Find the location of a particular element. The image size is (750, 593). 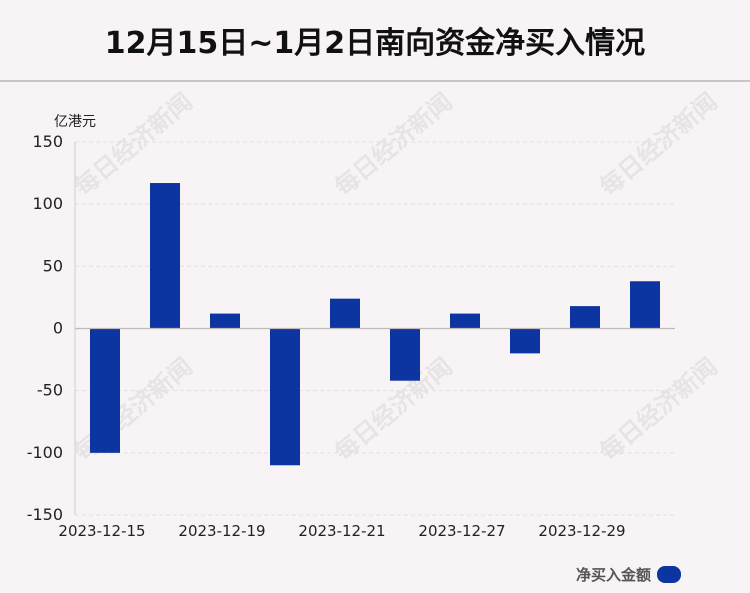

legend-label: 净买入金额 is located at coordinates (614, 574).